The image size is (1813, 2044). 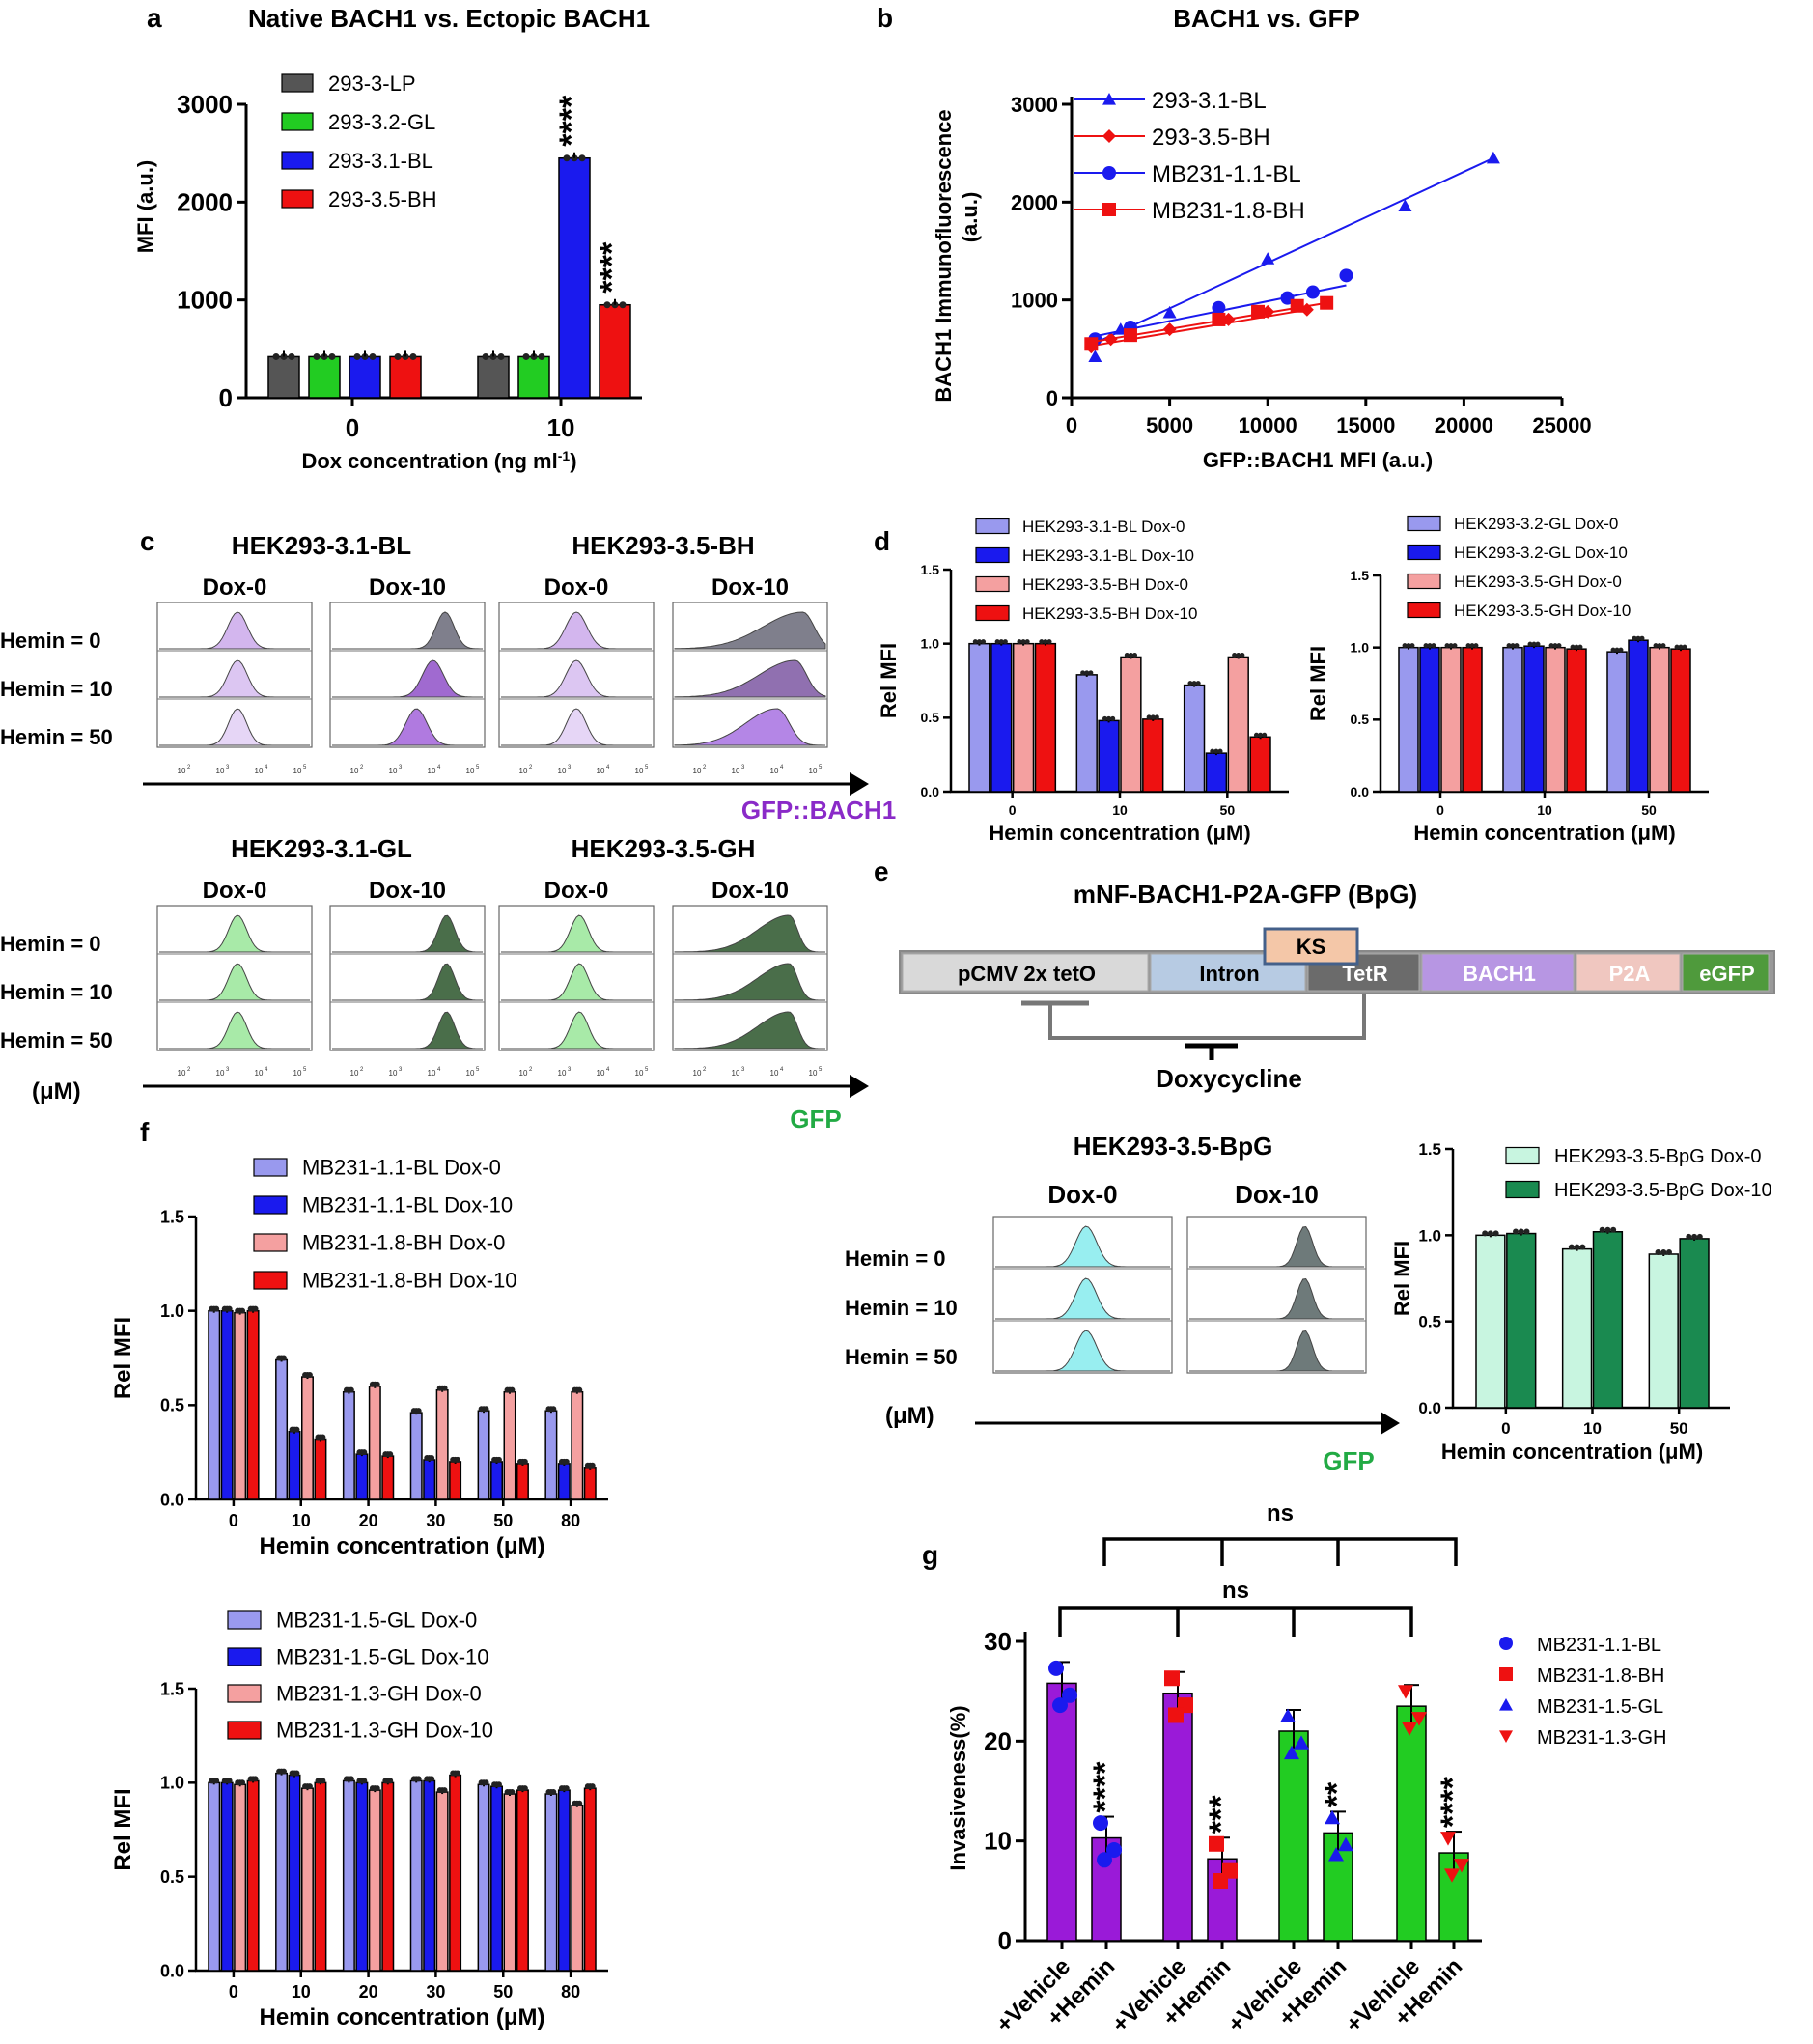 What do you see at coordinates (663, 545) in the screenshot?
I see `group-title: HEK293-3.5-BH` at bounding box center [663, 545].